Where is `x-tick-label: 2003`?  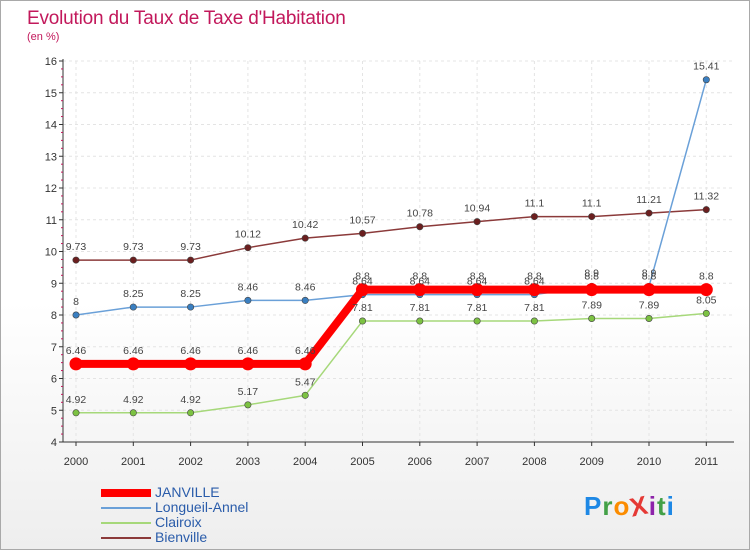
x-tick-label: 2003 is located at coordinates (248, 462).